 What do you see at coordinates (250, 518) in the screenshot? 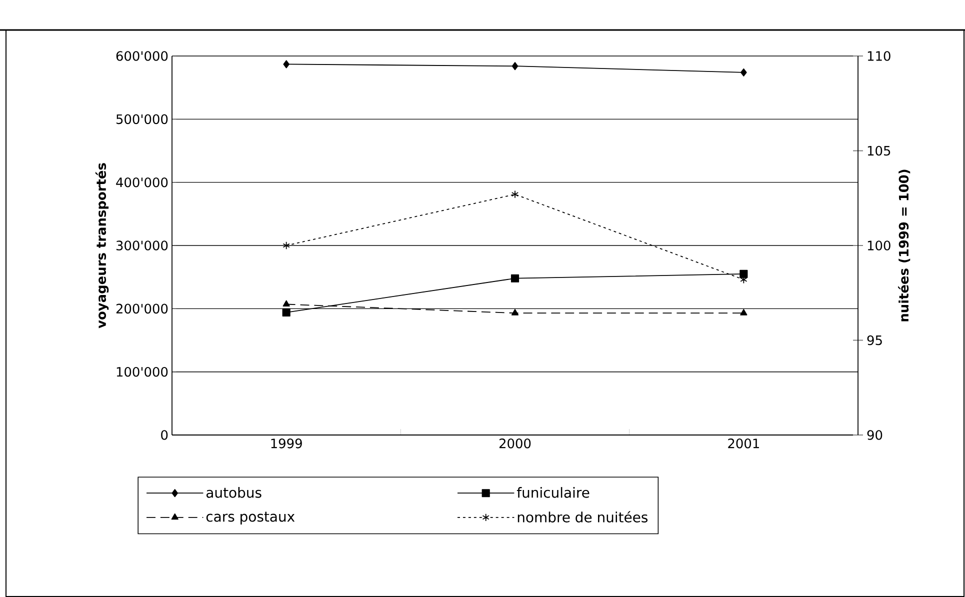
I see `legend-label: cars postaux` at bounding box center [250, 518].